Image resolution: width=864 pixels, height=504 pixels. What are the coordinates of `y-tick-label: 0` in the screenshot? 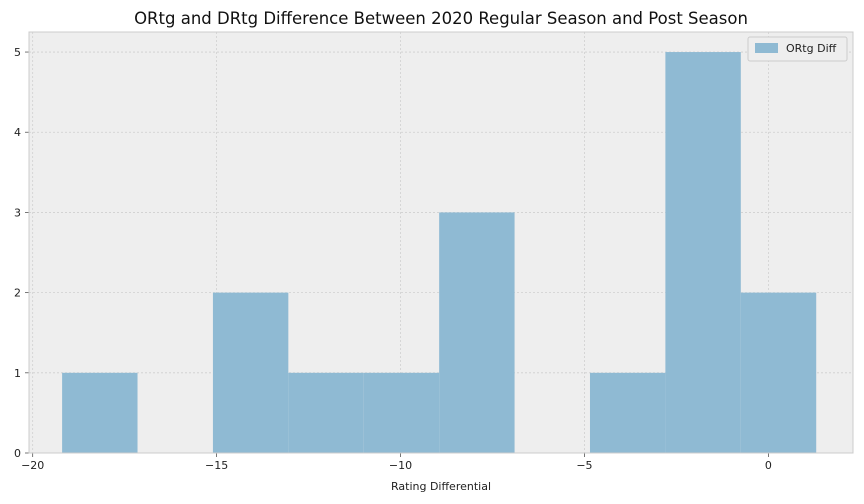 It's located at (17, 453).